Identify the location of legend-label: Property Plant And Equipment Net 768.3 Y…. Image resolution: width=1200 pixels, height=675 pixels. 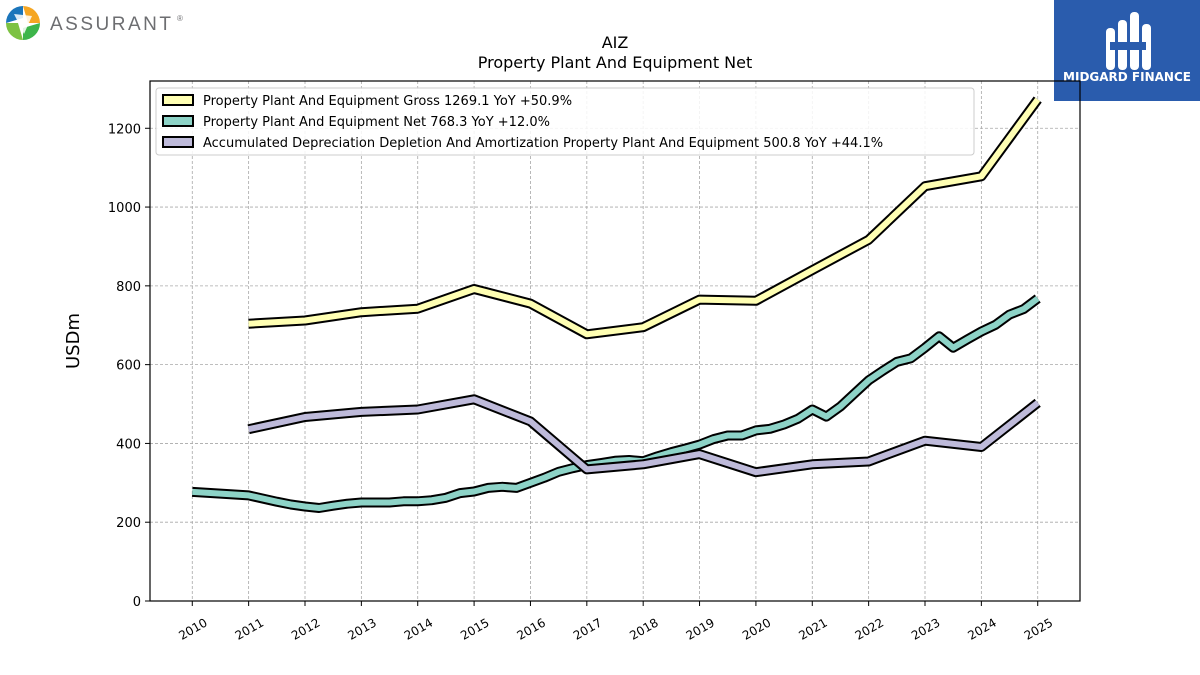
(376, 122).